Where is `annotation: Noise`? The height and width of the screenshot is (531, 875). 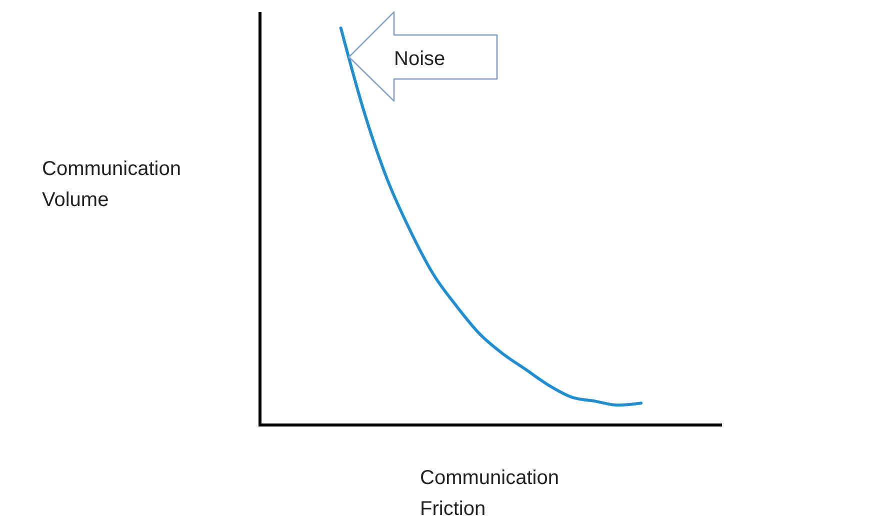
annotation: Noise is located at coordinates (420, 59).